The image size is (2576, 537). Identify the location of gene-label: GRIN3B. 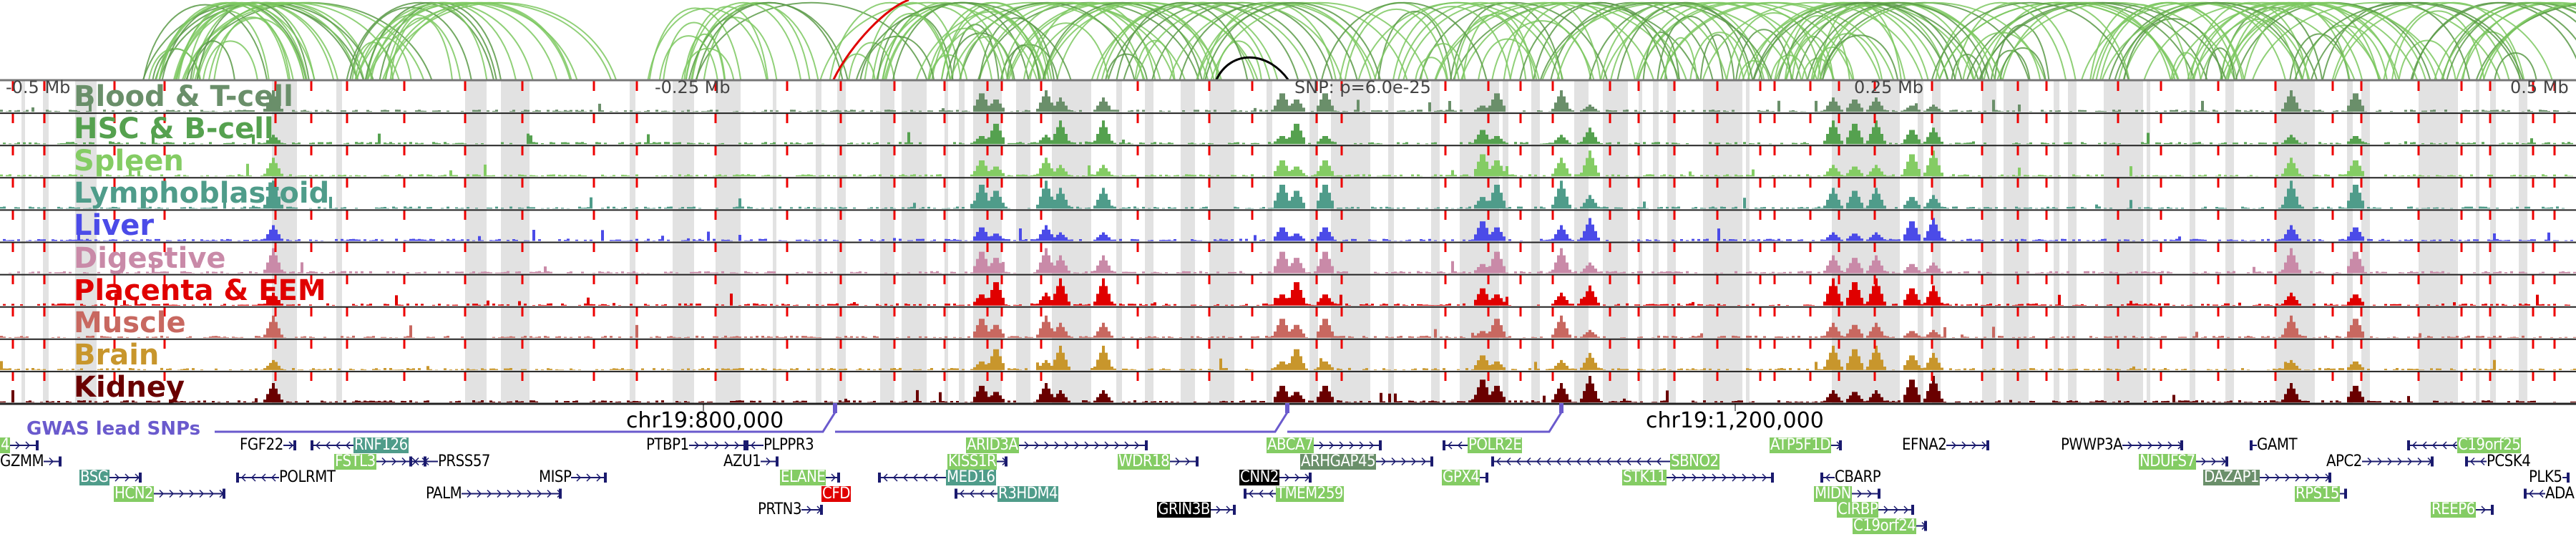
(1184, 509).